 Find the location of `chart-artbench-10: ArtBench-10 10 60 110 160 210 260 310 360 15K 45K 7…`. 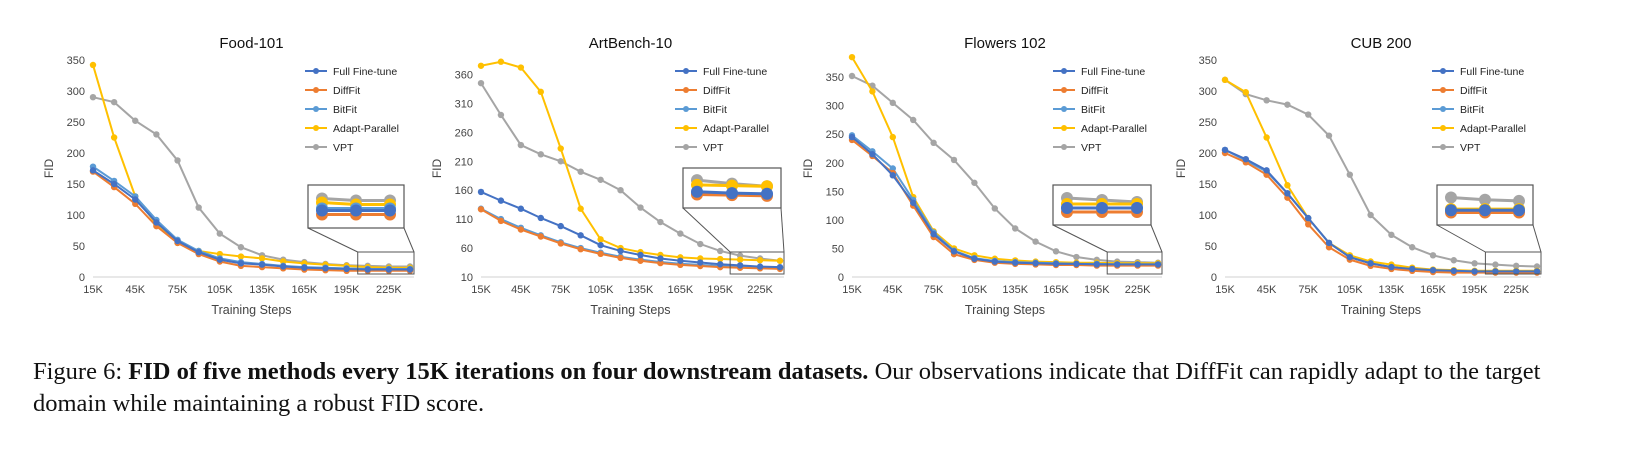

chart-artbench-10: ArtBench-10 10 60 110 160 210 260 310 360 15K 45K 7… is located at coordinates (607, 176).